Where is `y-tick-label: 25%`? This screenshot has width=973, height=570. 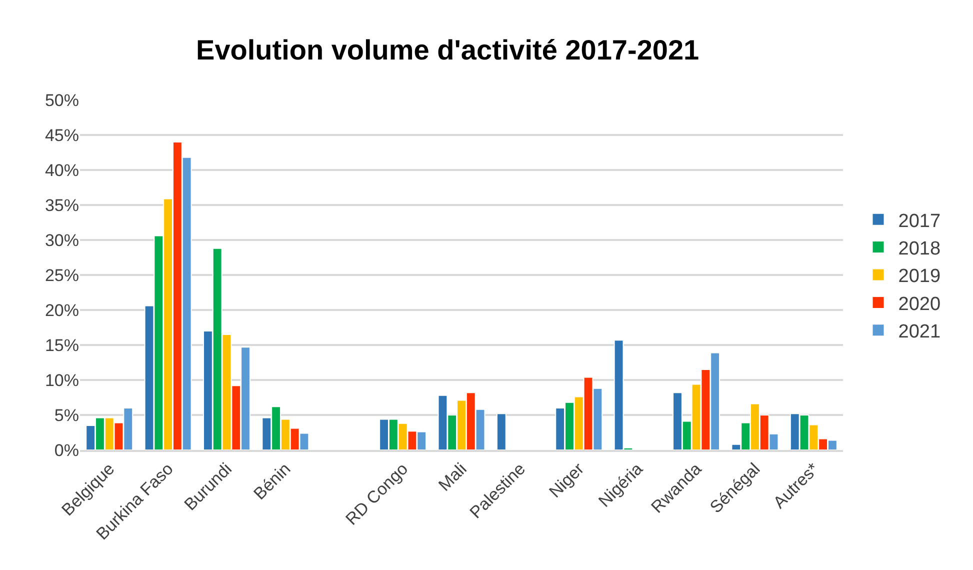
y-tick-label: 25% is located at coordinates (61, 275).